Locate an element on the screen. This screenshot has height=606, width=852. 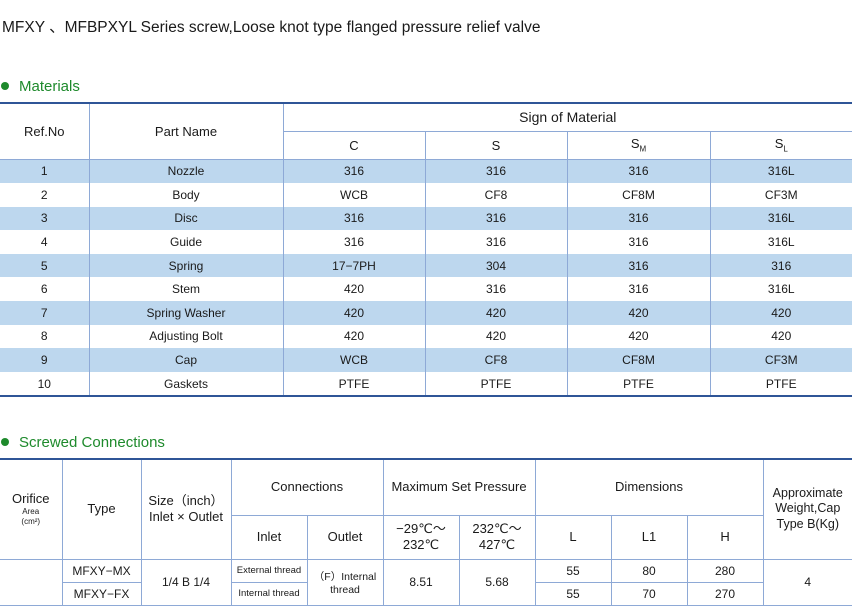
ref-cell: 3 is located at coordinates (45, 218).